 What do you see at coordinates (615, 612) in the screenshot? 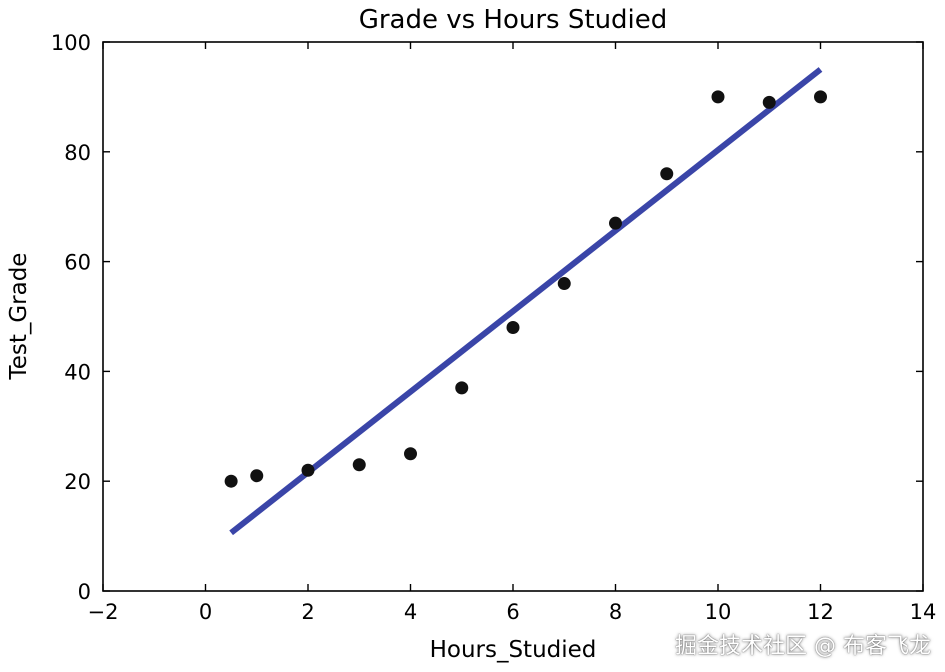
I see `x-tick-label: 8` at bounding box center [615, 612].